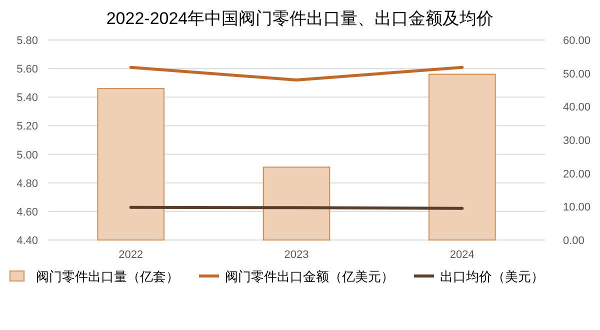 The height and width of the screenshot is (330, 600). I want to click on y-tick-label: 5.40, so click(27, 98).